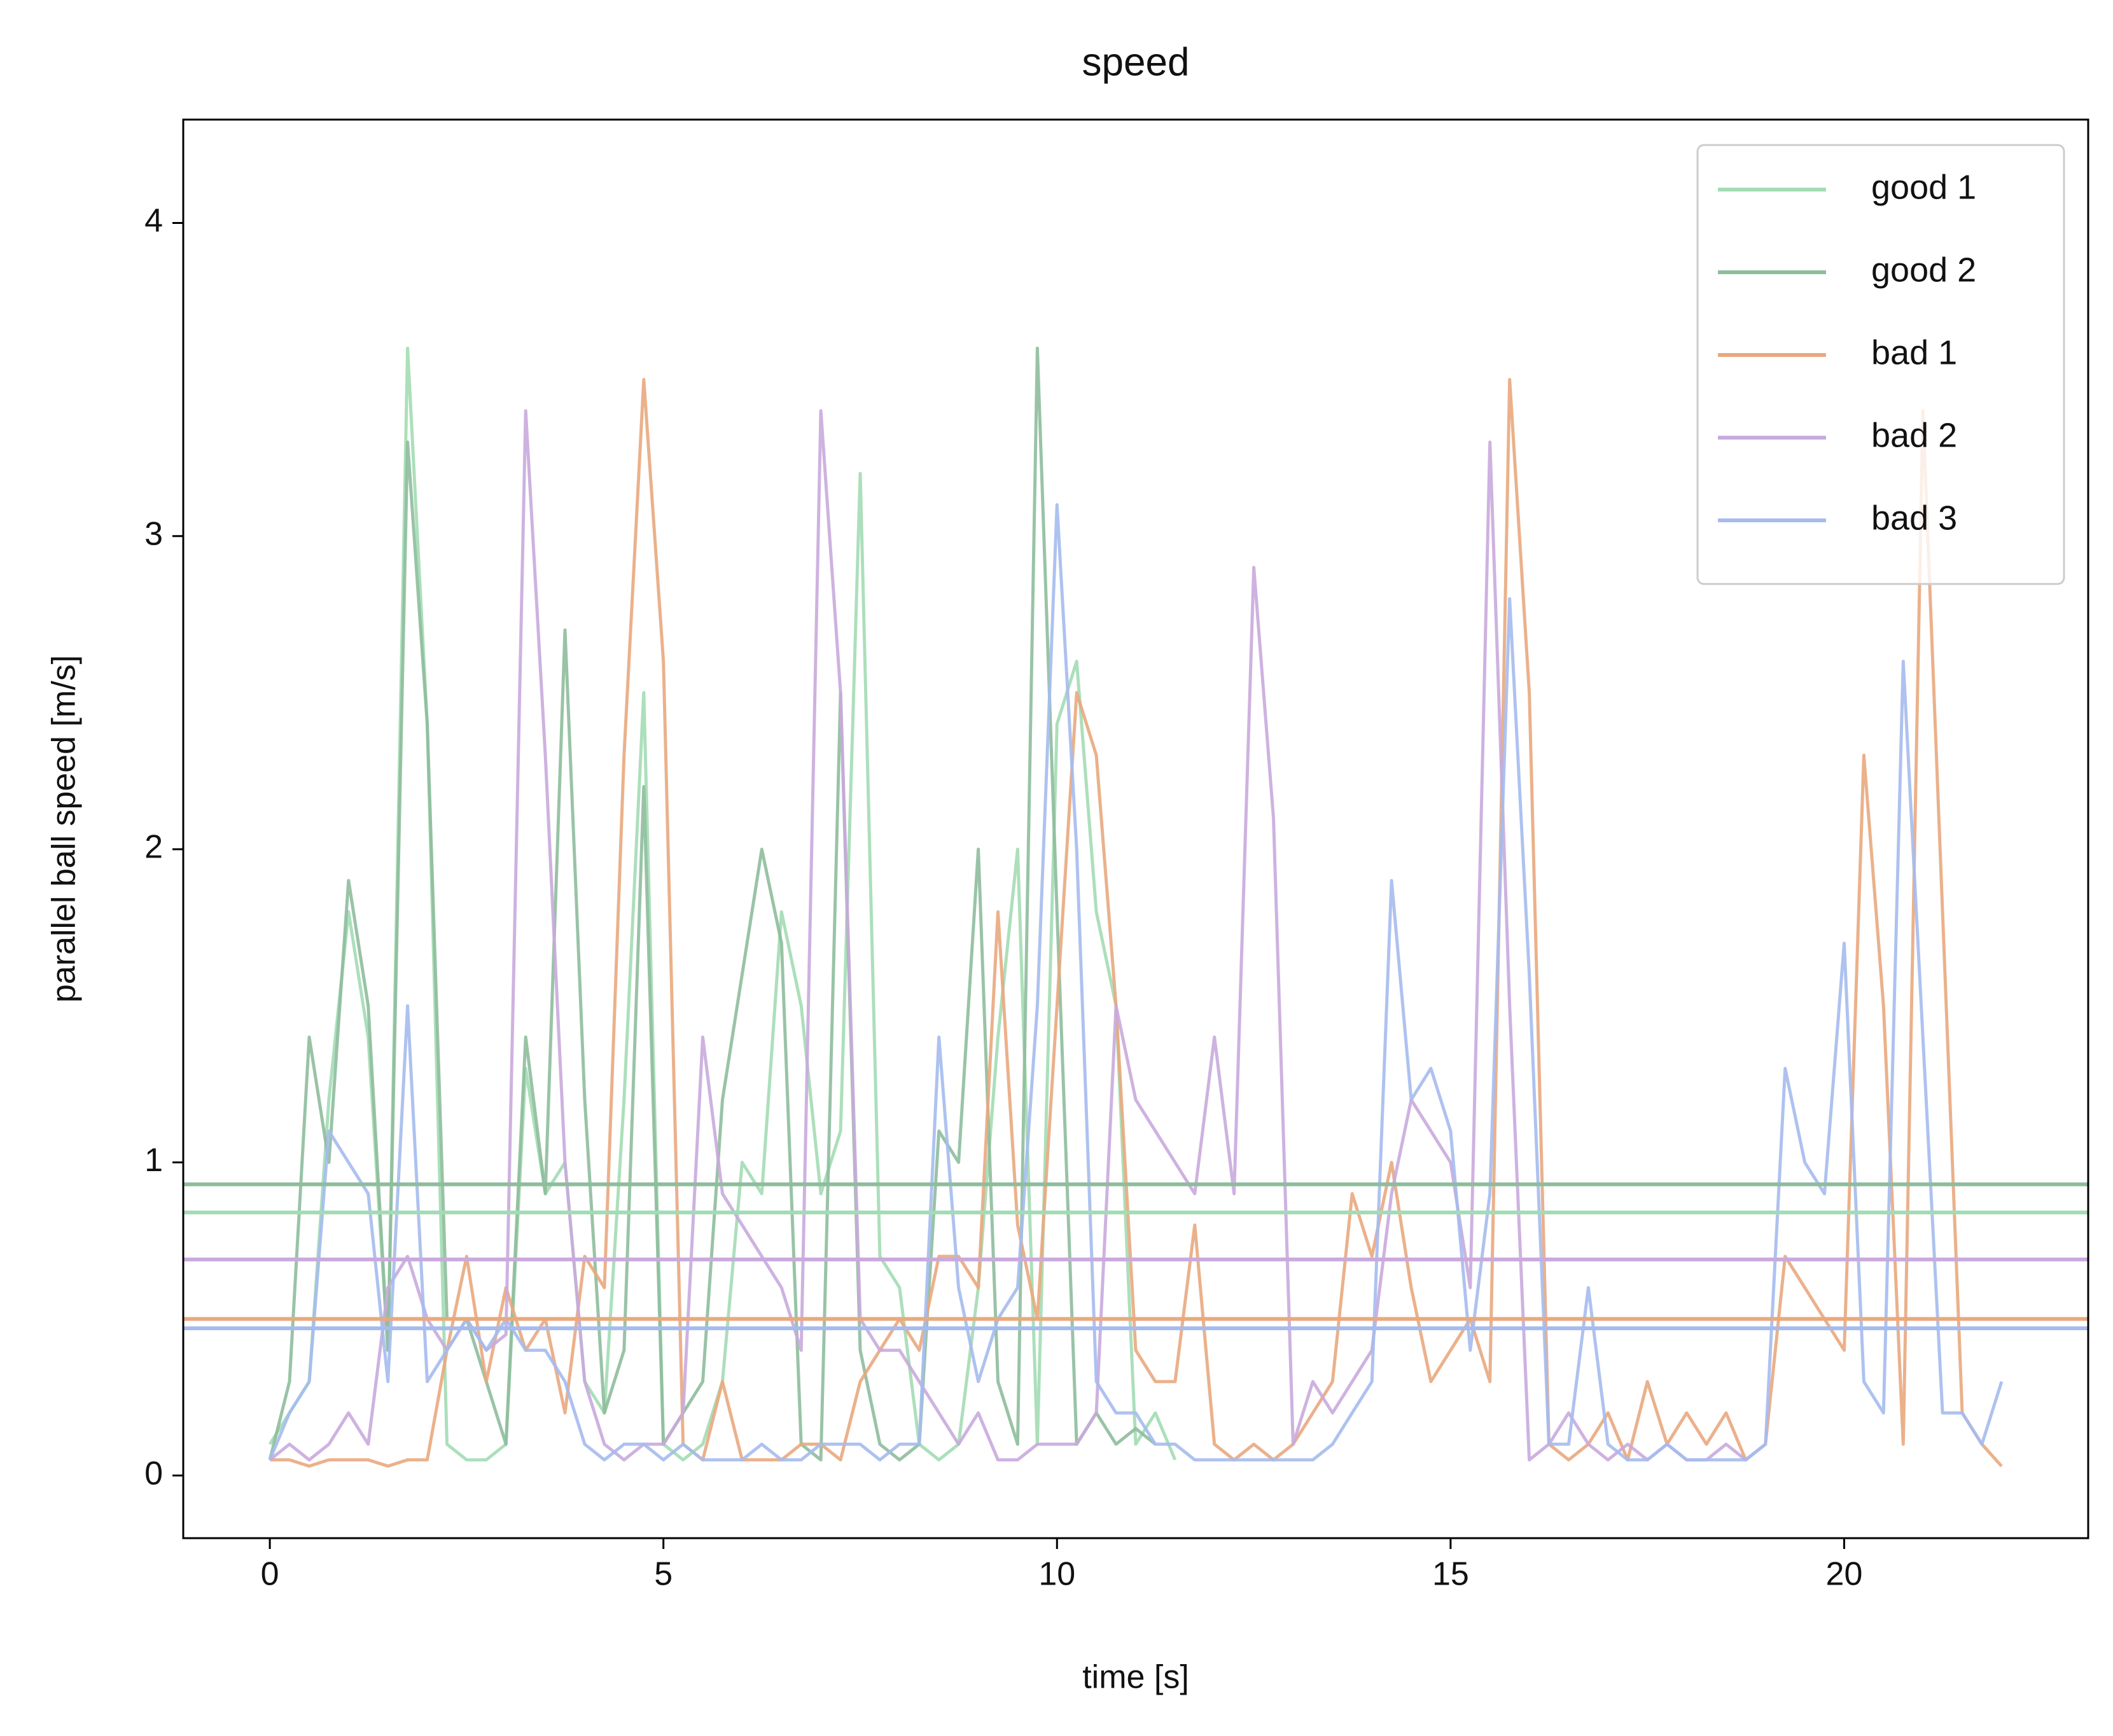 This screenshot has width=2113, height=1736. Describe the element at coordinates (64, 829) in the screenshot. I see `y-axis-label: parallel ball speed [m/s]` at that location.